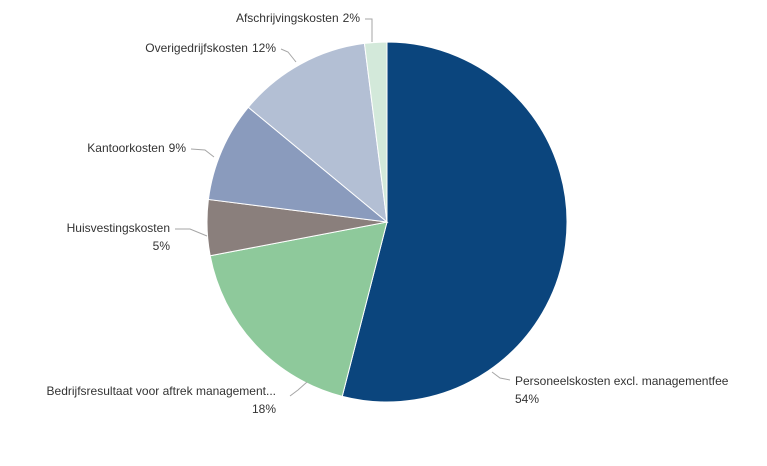  What do you see at coordinates (118, 228) in the screenshot?
I see `slice-name: Huisvestingskosten` at bounding box center [118, 228].